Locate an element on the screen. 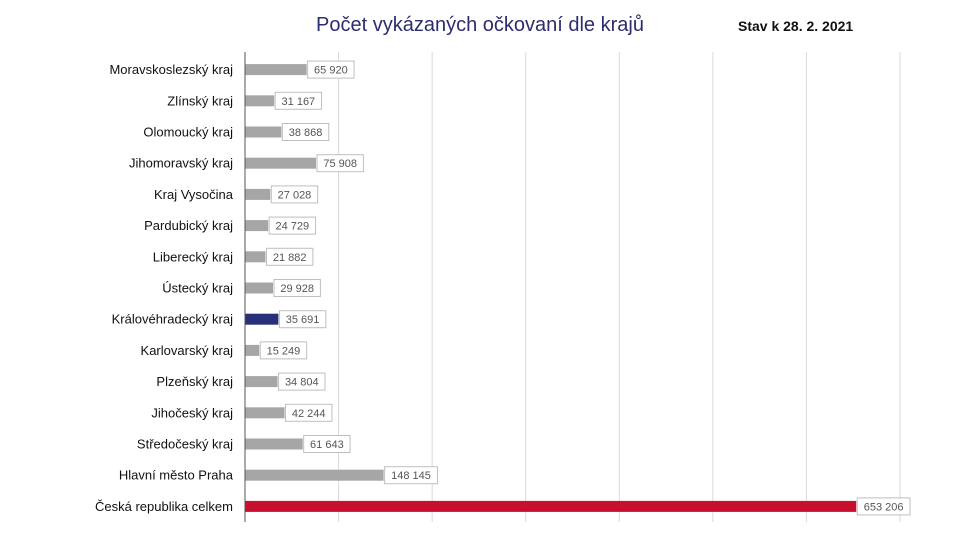  category-label: Moravskoslezský kraj is located at coordinates (171, 69).